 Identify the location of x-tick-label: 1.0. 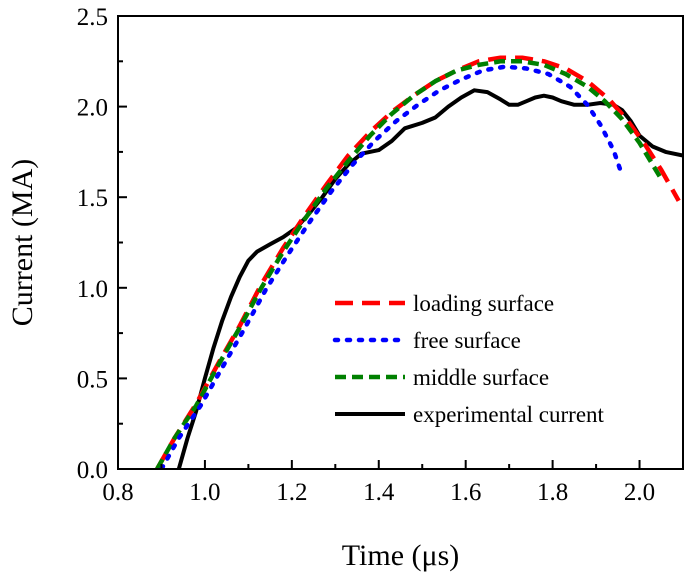
(204, 492).